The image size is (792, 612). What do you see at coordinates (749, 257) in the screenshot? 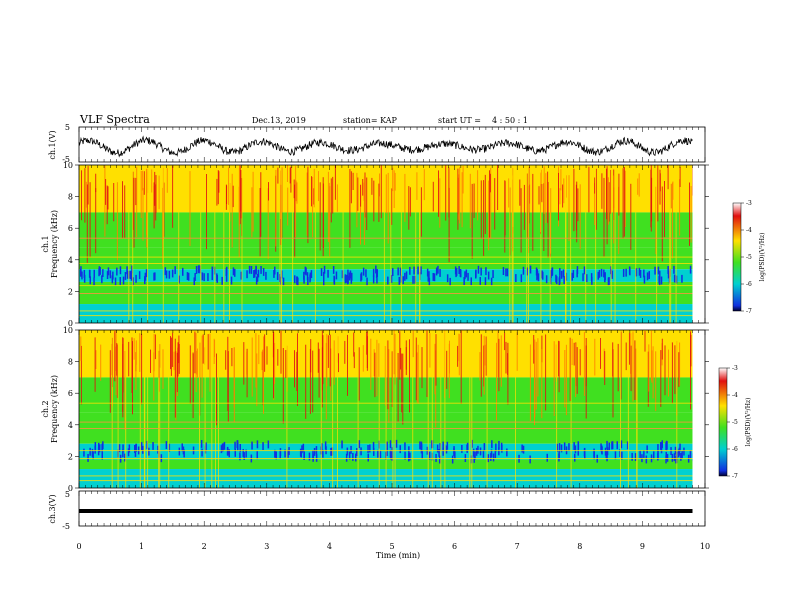
I see `ch1-colorbar: -3 -4 -5 -6 -7 log(PSD)(V²/Hz)` at bounding box center [749, 257].